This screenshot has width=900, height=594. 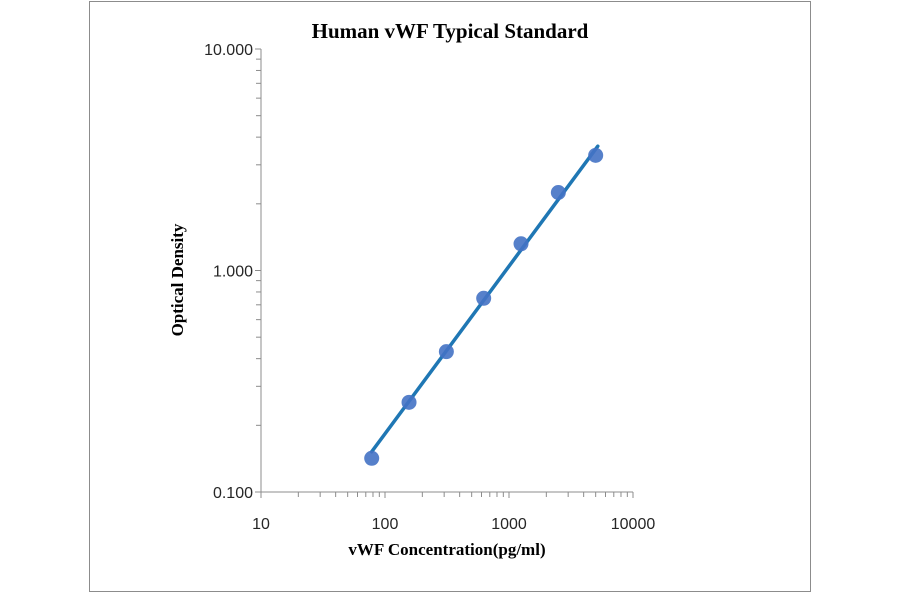 What do you see at coordinates (509, 524) in the screenshot?
I see `x-tick-label: 1000` at bounding box center [509, 524].